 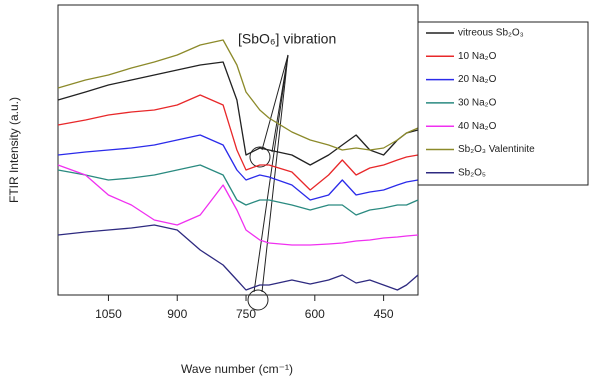 What do you see at coordinates (477, 56) in the screenshot?
I see `legend-label: 10 Na₂O` at bounding box center [477, 56].